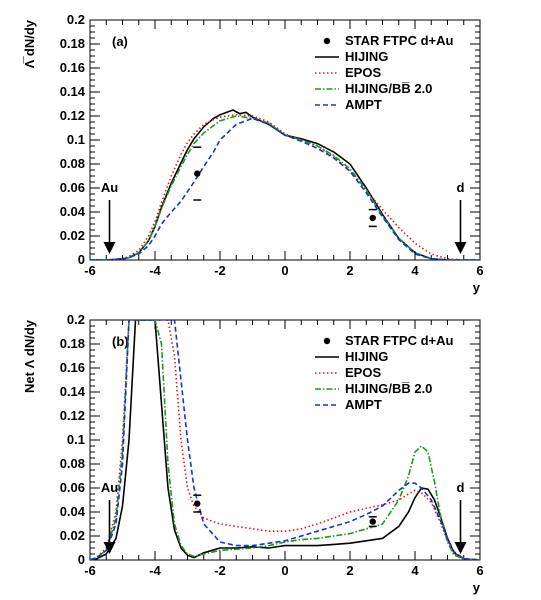 This screenshot has width=541, height=600. What do you see at coordinates (120, 41) in the screenshot?
I see `panel-label: (a)` at bounding box center [120, 41].